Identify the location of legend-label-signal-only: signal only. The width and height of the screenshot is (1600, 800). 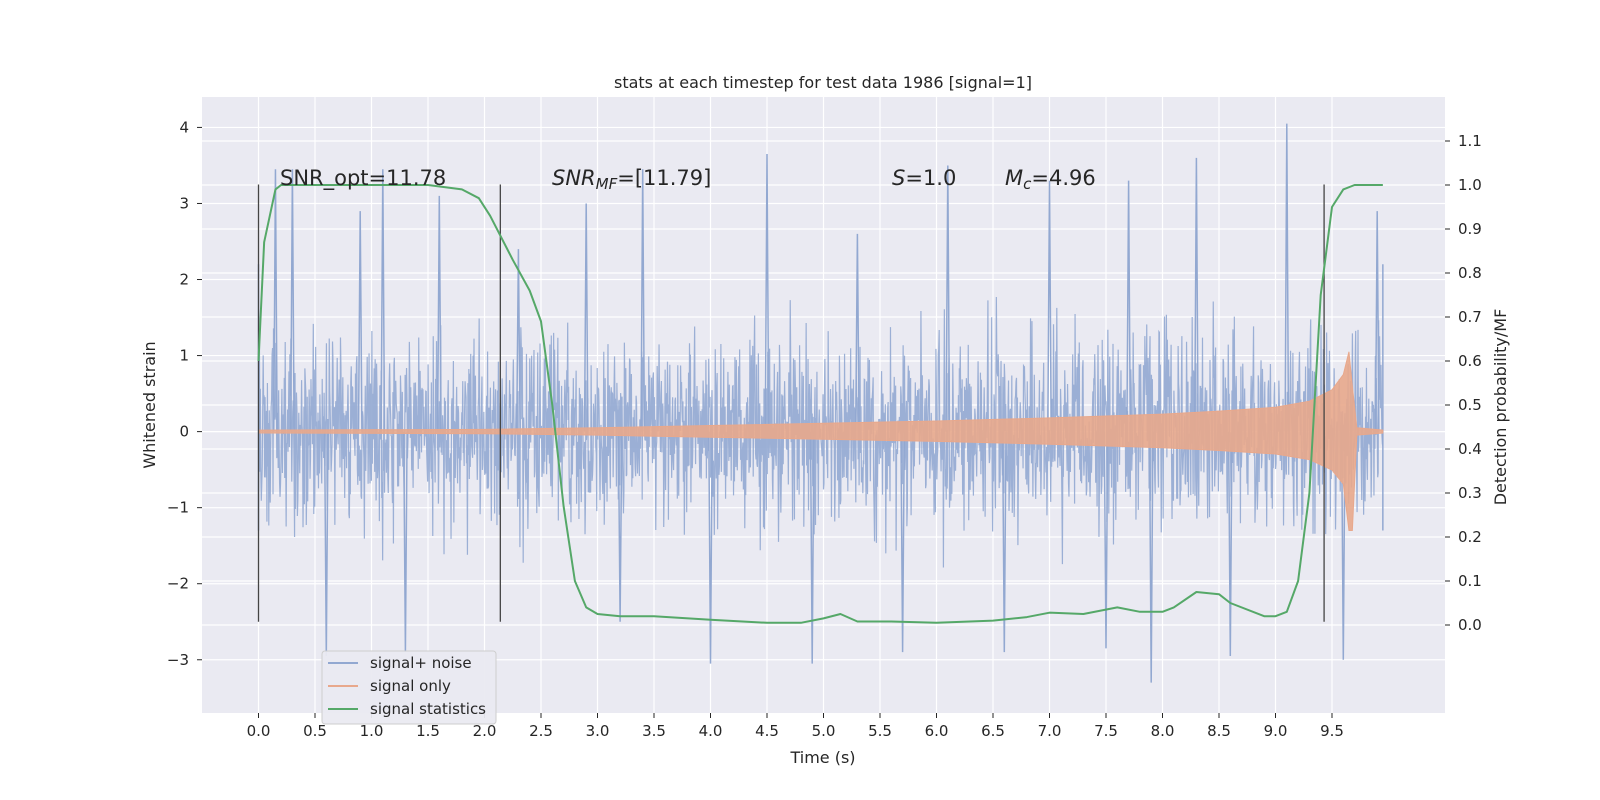
(410, 686).